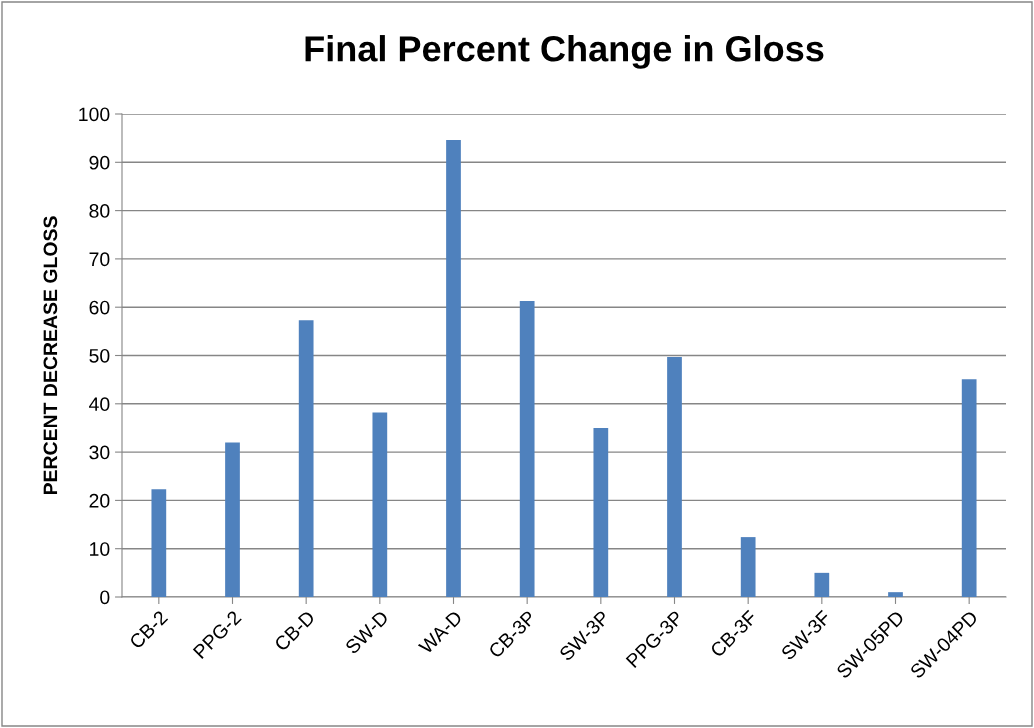 This screenshot has width=1034, height=728. What do you see at coordinates (105, 597) in the screenshot?
I see `y-tick-label: 0` at bounding box center [105, 597].